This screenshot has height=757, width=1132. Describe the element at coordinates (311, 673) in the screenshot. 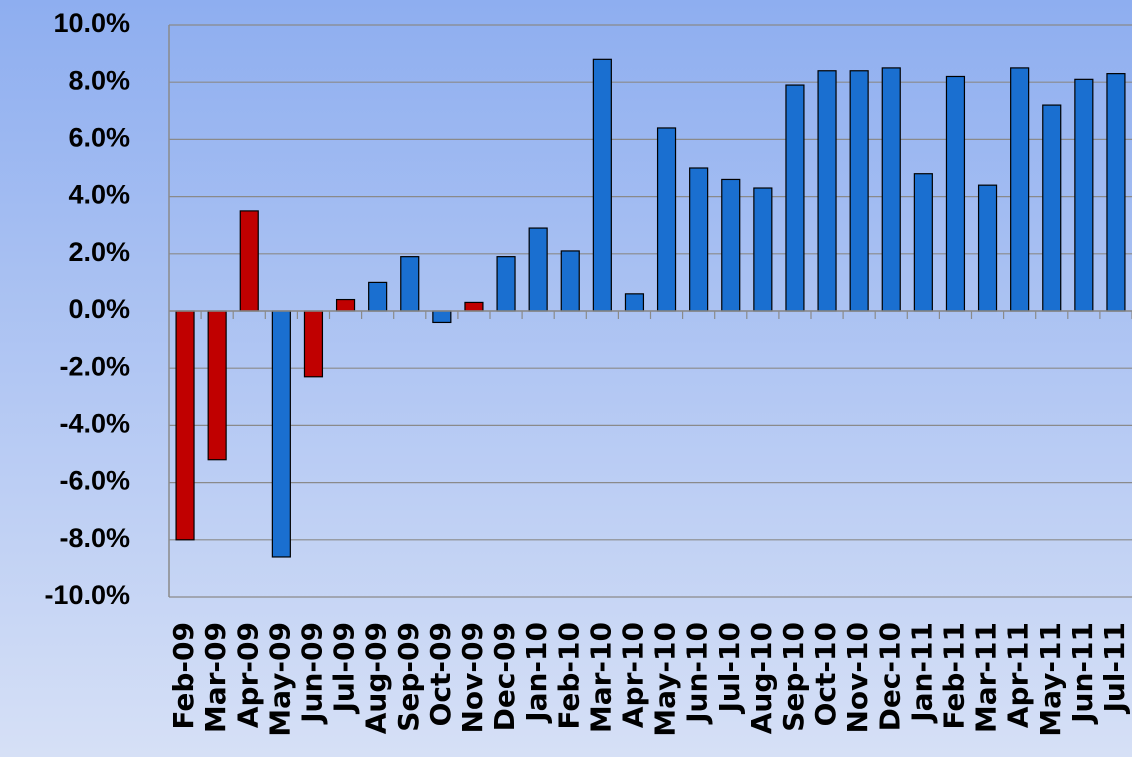

I see `x-tick-label: Jun-09` at that location.